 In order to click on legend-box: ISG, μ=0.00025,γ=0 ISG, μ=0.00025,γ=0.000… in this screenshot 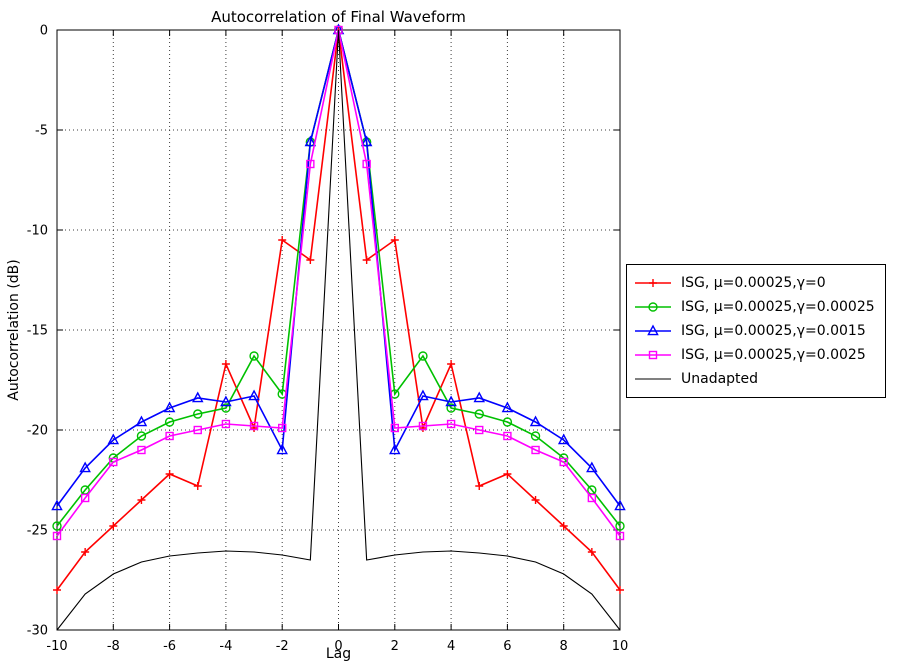, I will do `click(756, 331)`.